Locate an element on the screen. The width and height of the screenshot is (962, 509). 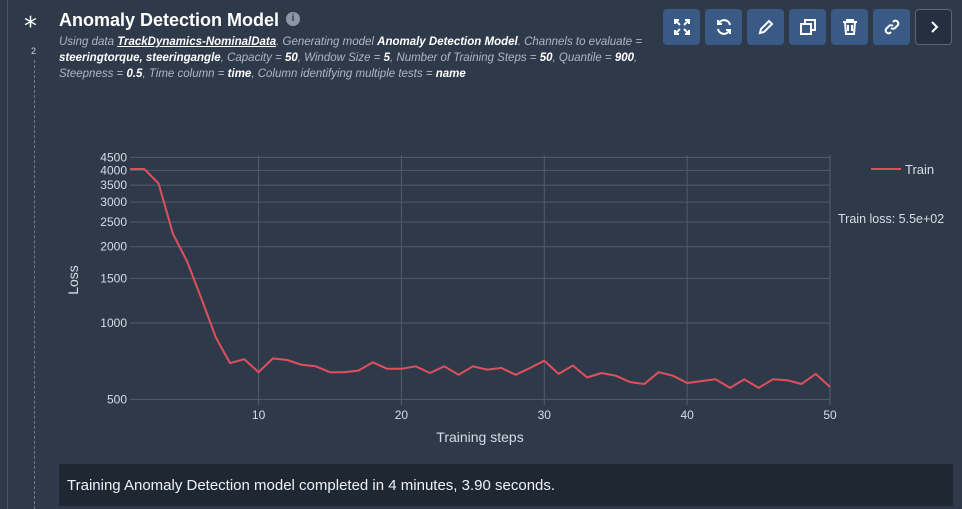
cell-gutter: * 2 is located at coordinates (22, 254).